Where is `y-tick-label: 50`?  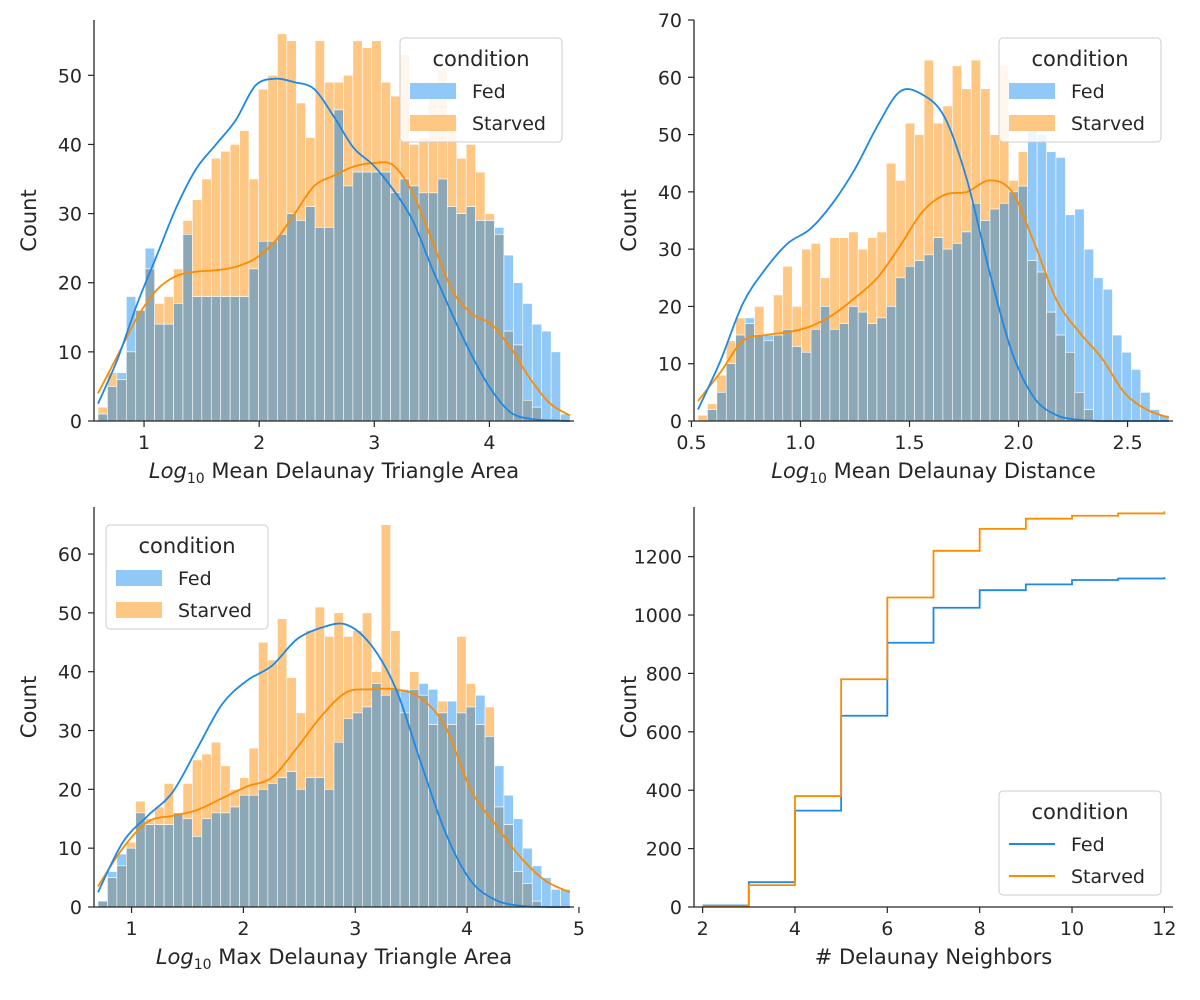
y-tick-label: 50 is located at coordinates (670, 136).